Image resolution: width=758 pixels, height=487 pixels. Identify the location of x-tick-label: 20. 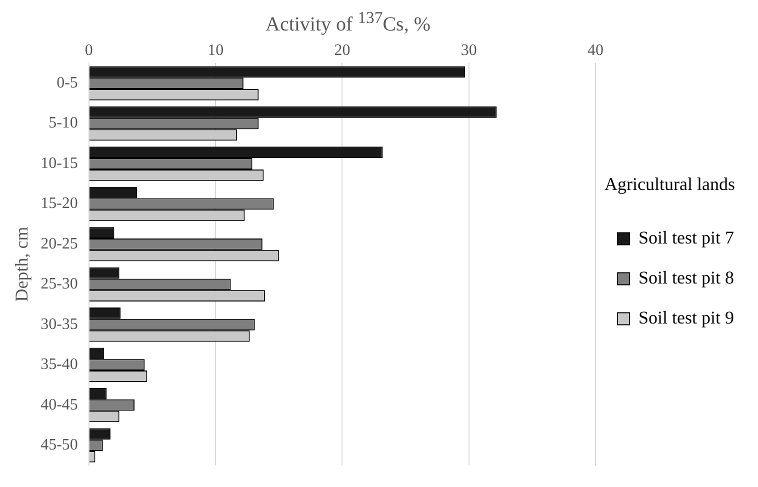
(342, 50).